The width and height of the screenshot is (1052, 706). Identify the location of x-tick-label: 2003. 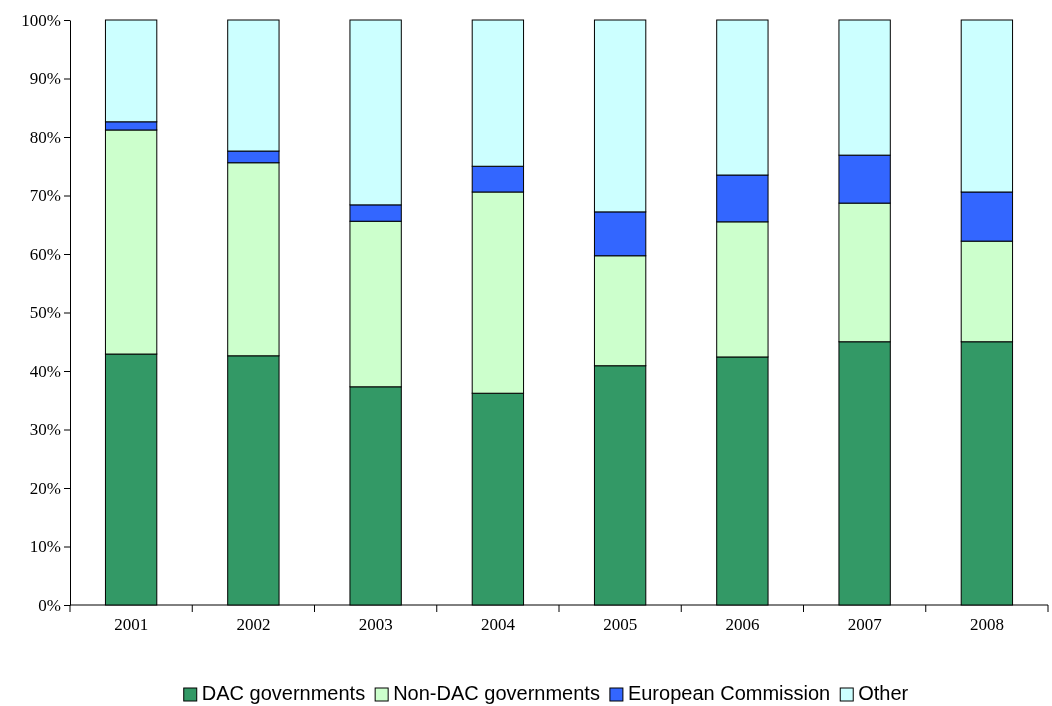
(375, 625).